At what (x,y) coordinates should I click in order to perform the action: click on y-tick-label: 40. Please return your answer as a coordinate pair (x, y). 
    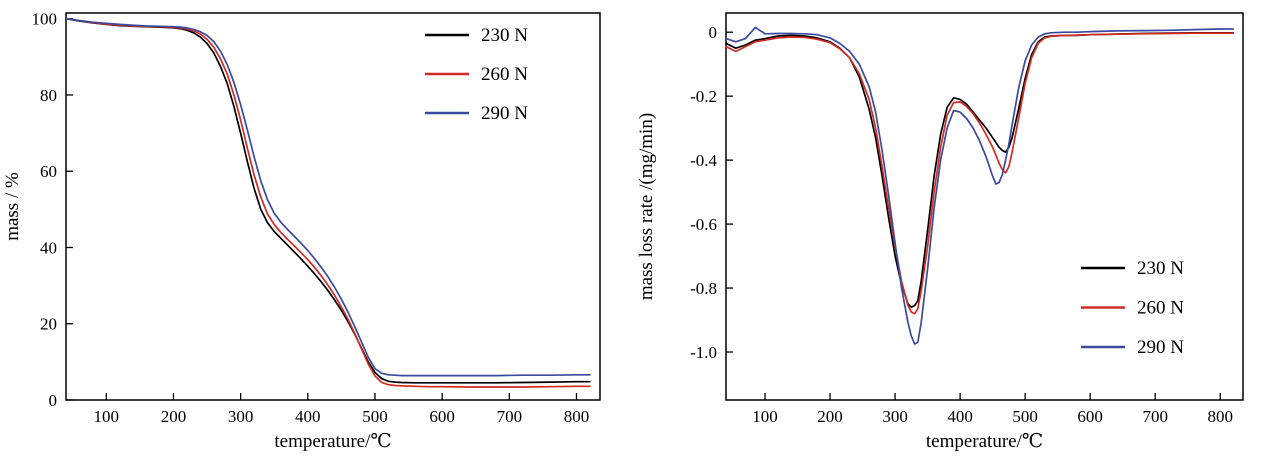
    Looking at the image, I should click on (48, 247).